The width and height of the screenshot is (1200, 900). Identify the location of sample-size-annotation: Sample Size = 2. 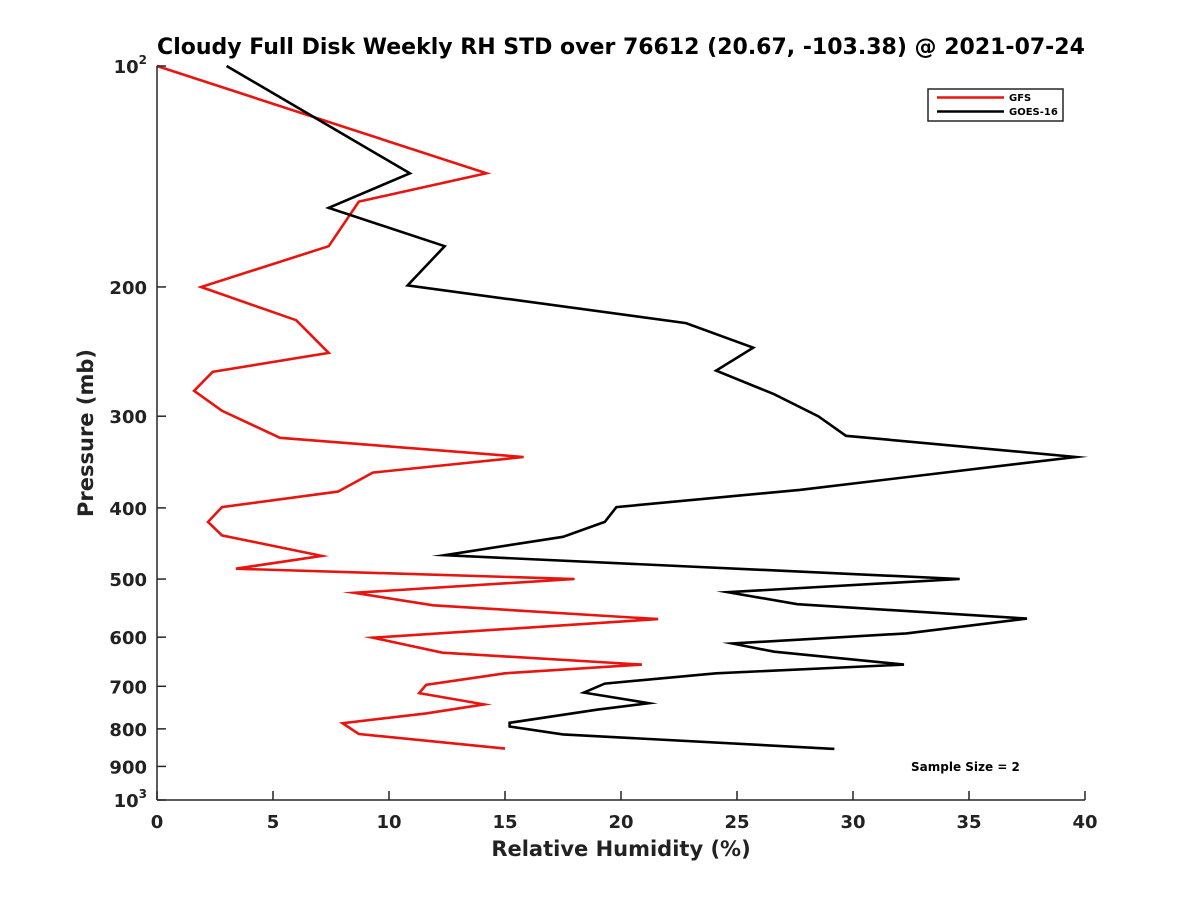
(965, 767).